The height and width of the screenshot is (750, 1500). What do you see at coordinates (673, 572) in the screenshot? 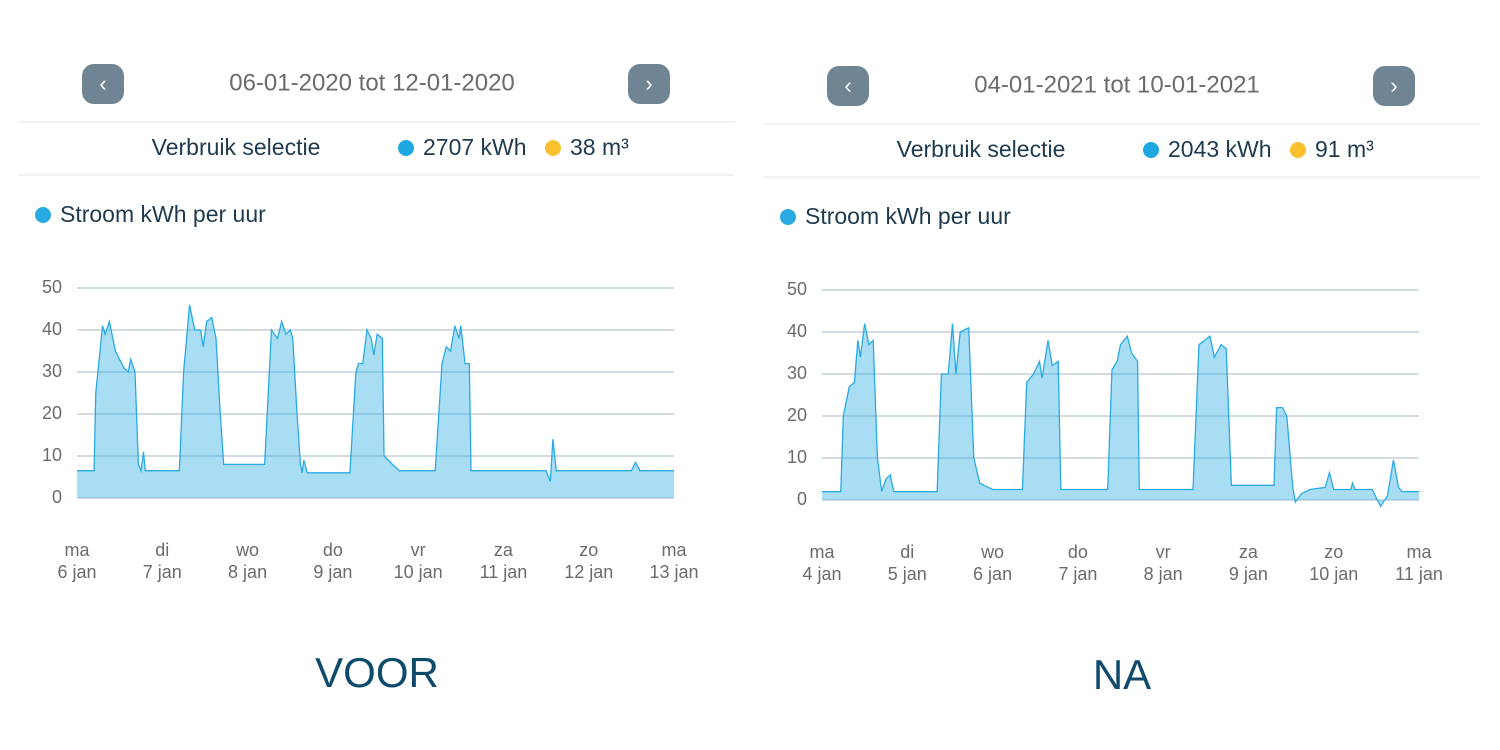
I see `tick-line: 13 jan` at bounding box center [673, 572].